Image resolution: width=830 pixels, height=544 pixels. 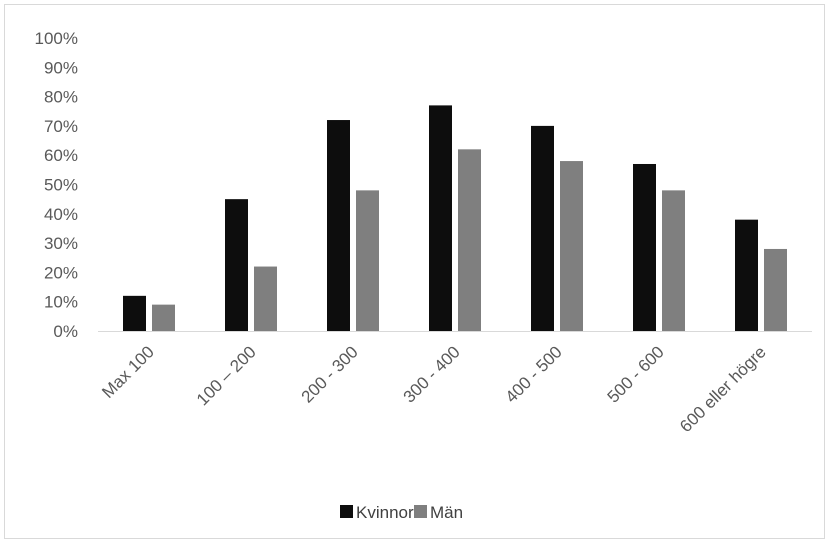 What do you see at coordinates (346, 511) in the screenshot?
I see `legend-swatch-kvinnor` at bounding box center [346, 511].